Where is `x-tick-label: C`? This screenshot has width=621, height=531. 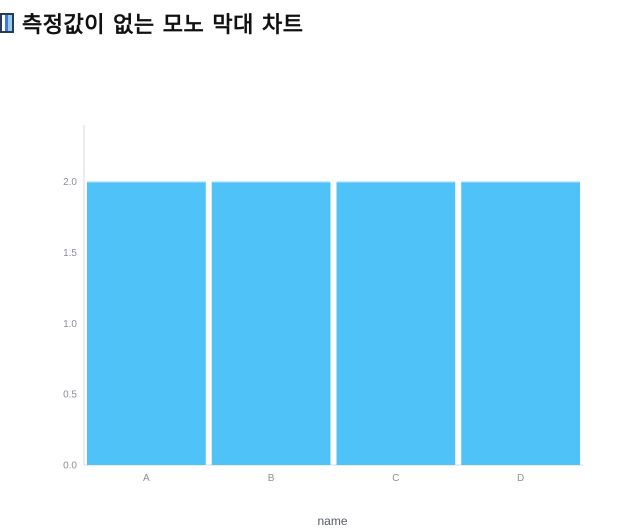
x-tick-label: C is located at coordinates (395, 478).